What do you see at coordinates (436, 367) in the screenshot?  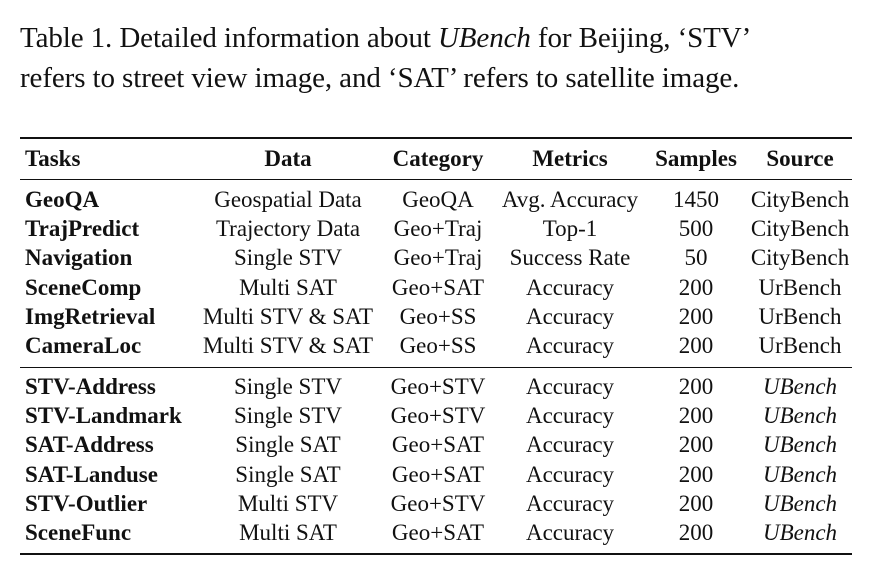 I see `table-group-rule` at bounding box center [436, 367].